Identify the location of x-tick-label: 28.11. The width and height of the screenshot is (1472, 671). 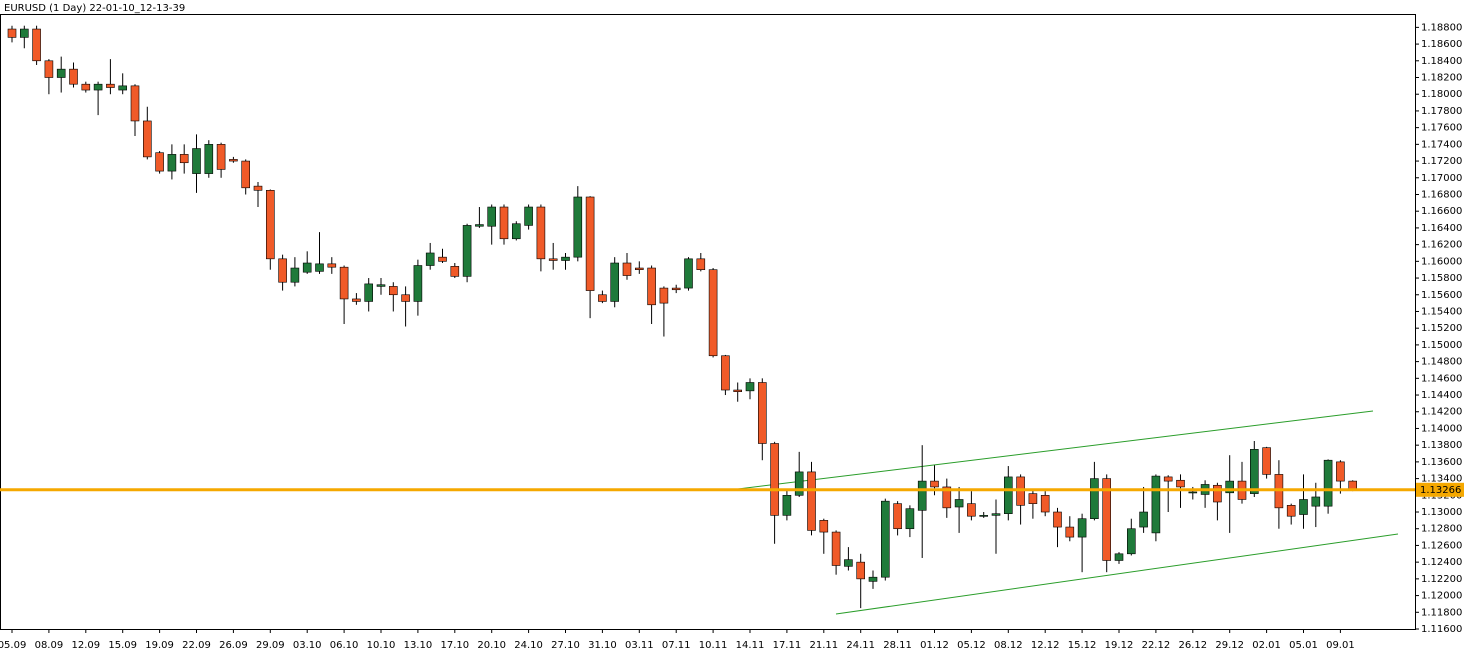
(897, 645).